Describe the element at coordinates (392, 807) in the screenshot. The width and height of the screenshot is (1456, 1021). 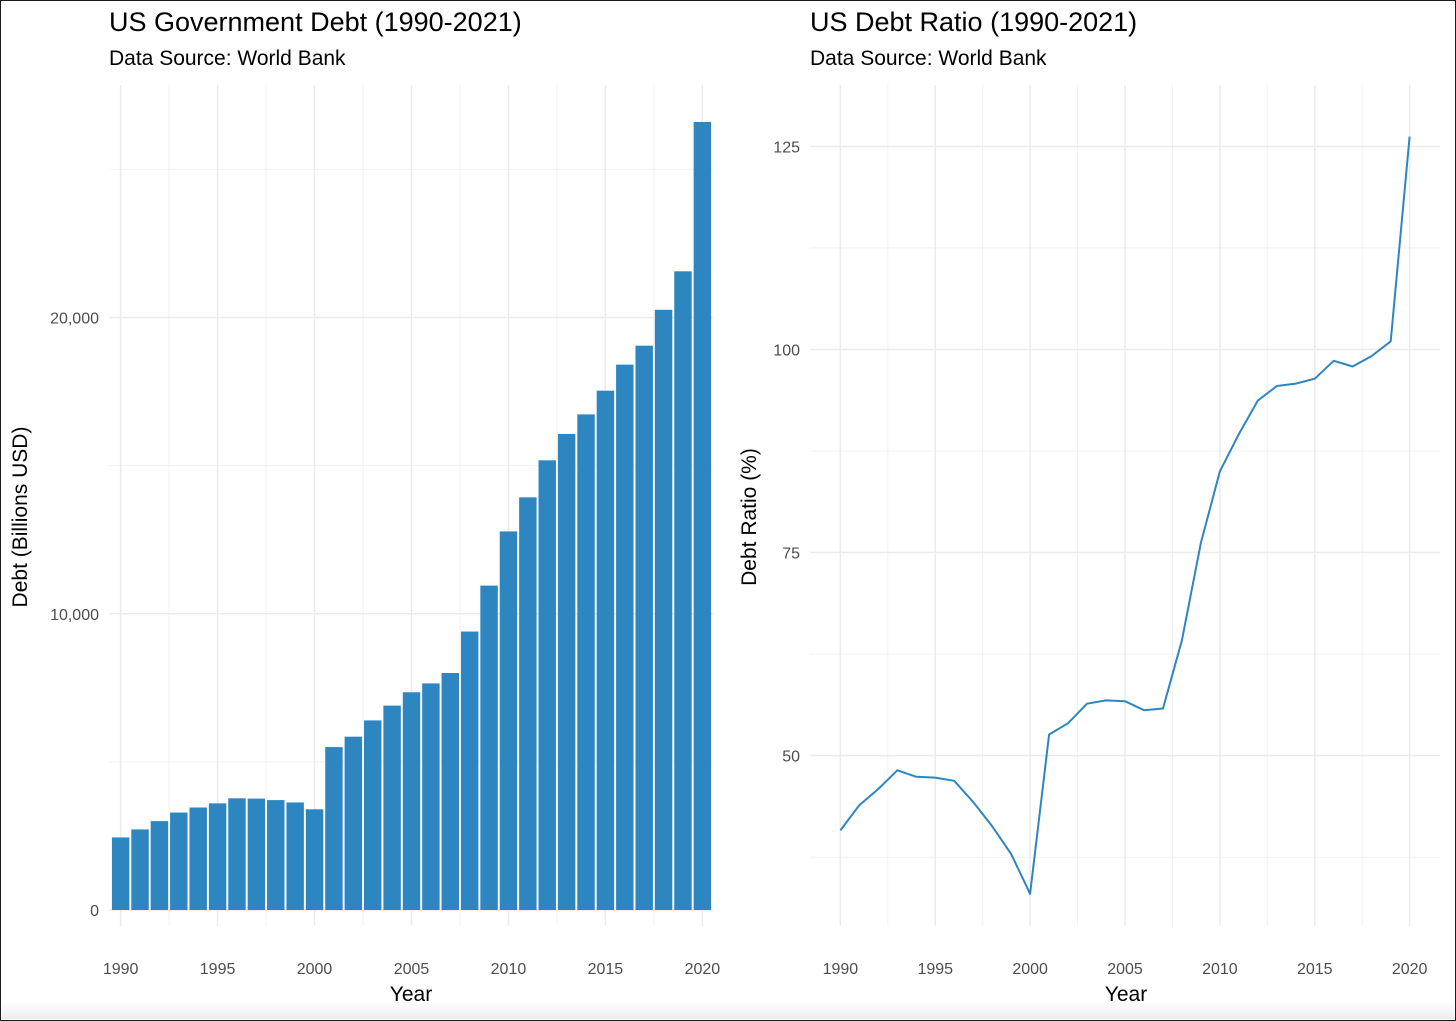
I see `debt-bar-2004` at that location.